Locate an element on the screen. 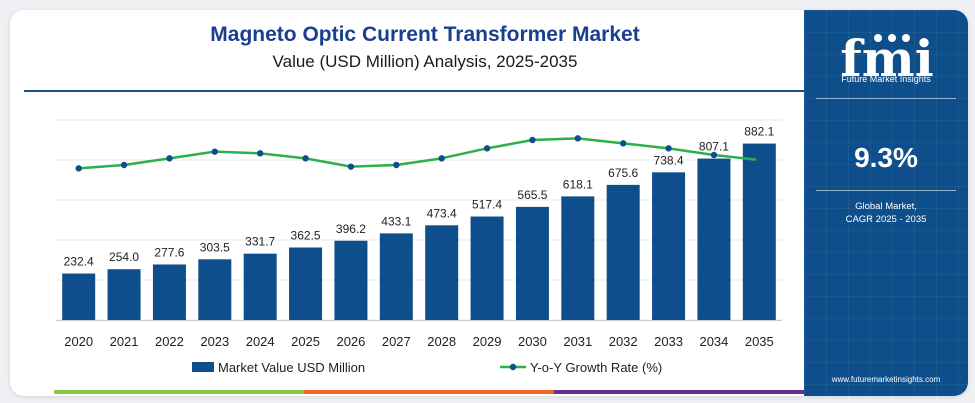  bar-value-label: 618.1 is located at coordinates (578, 184).